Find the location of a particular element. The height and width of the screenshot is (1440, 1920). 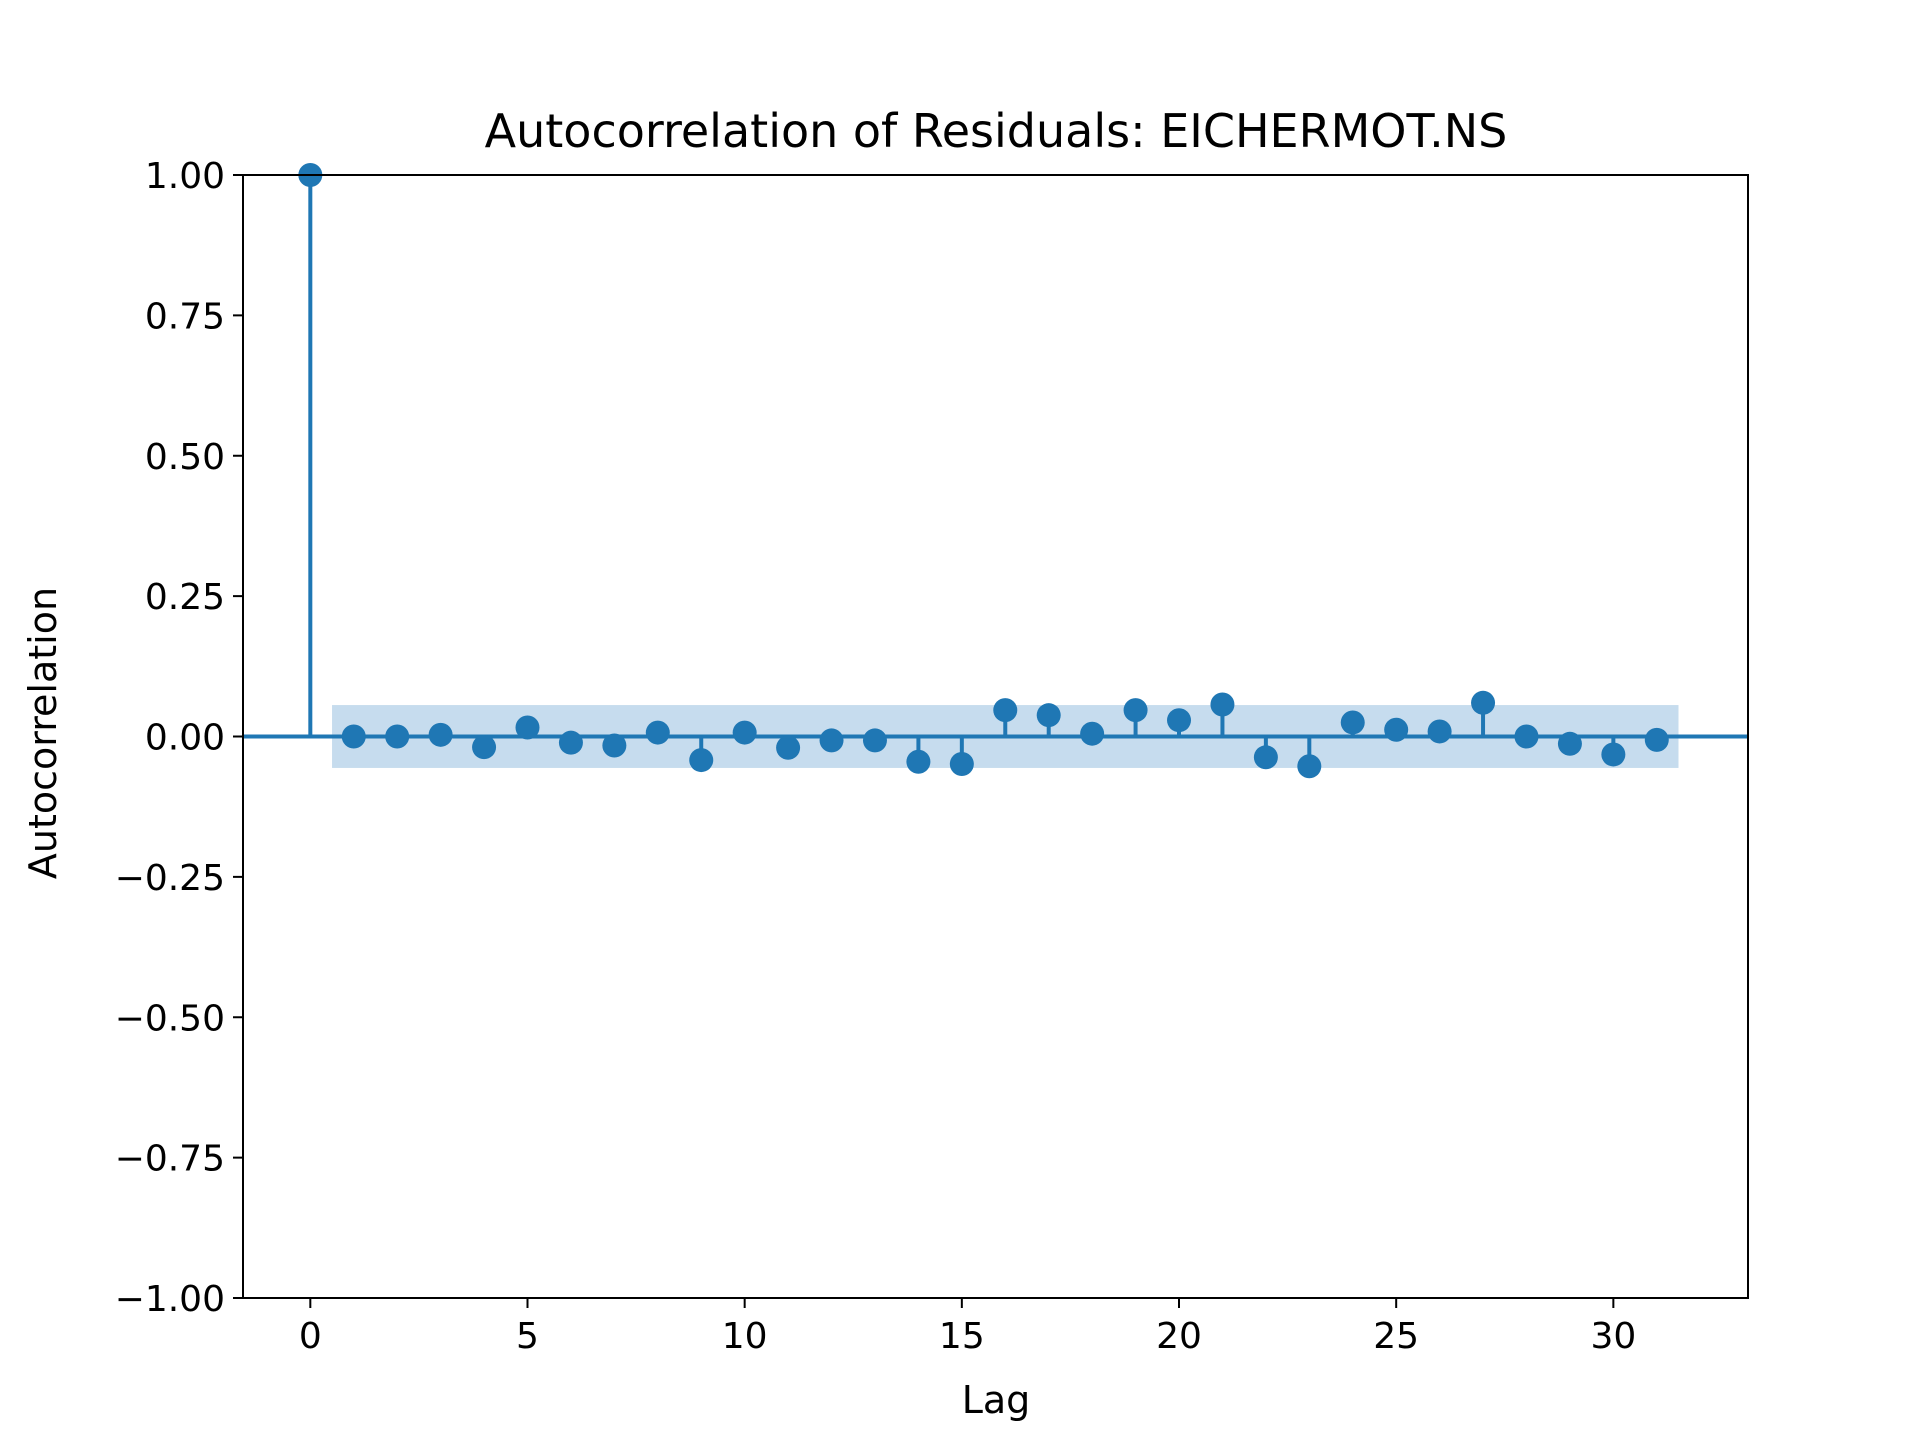

x-tick-label: 30 is located at coordinates (1613, 1336).